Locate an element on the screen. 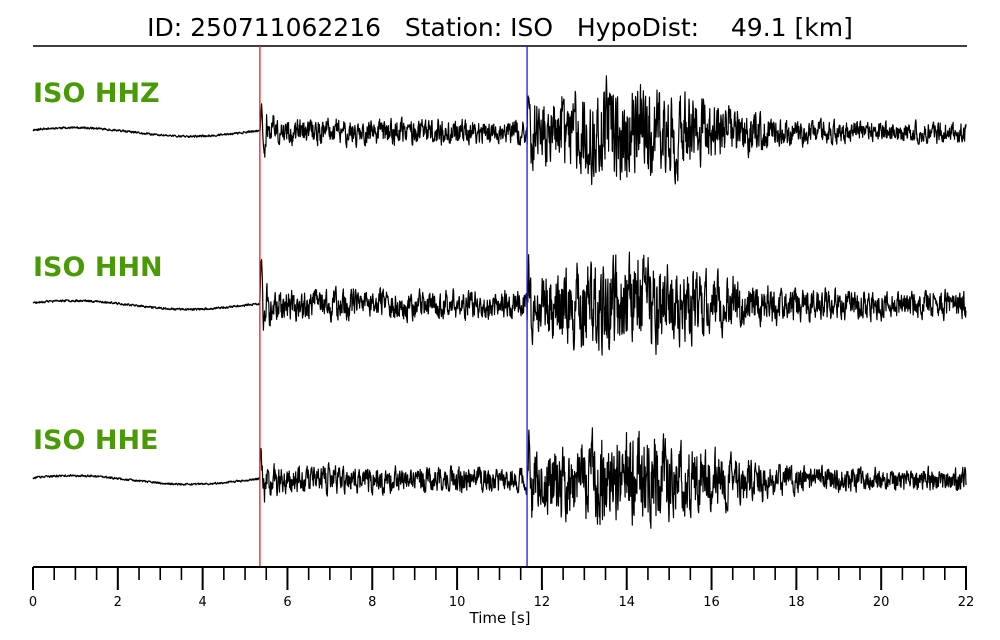 This screenshot has height=640, width=1000. station-code: ISO is located at coordinates (531, 27).